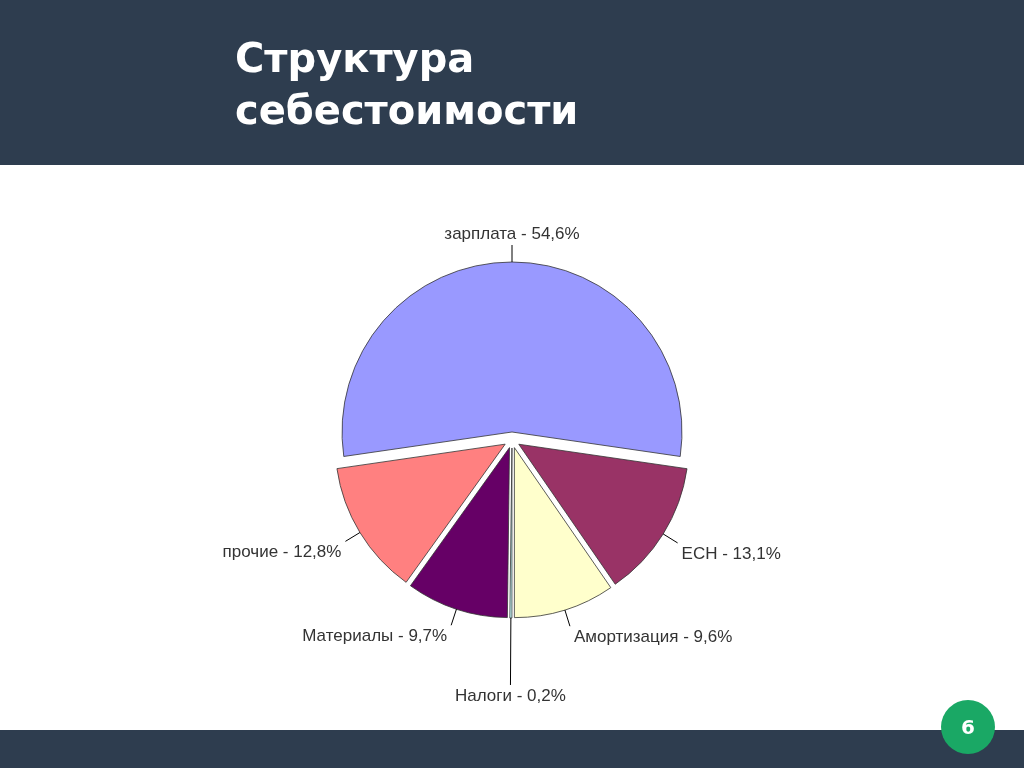  What do you see at coordinates (282, 552) in the screenshot?
I see `slice-label: прочие - 12,8%` at bounding box center [282, 552].